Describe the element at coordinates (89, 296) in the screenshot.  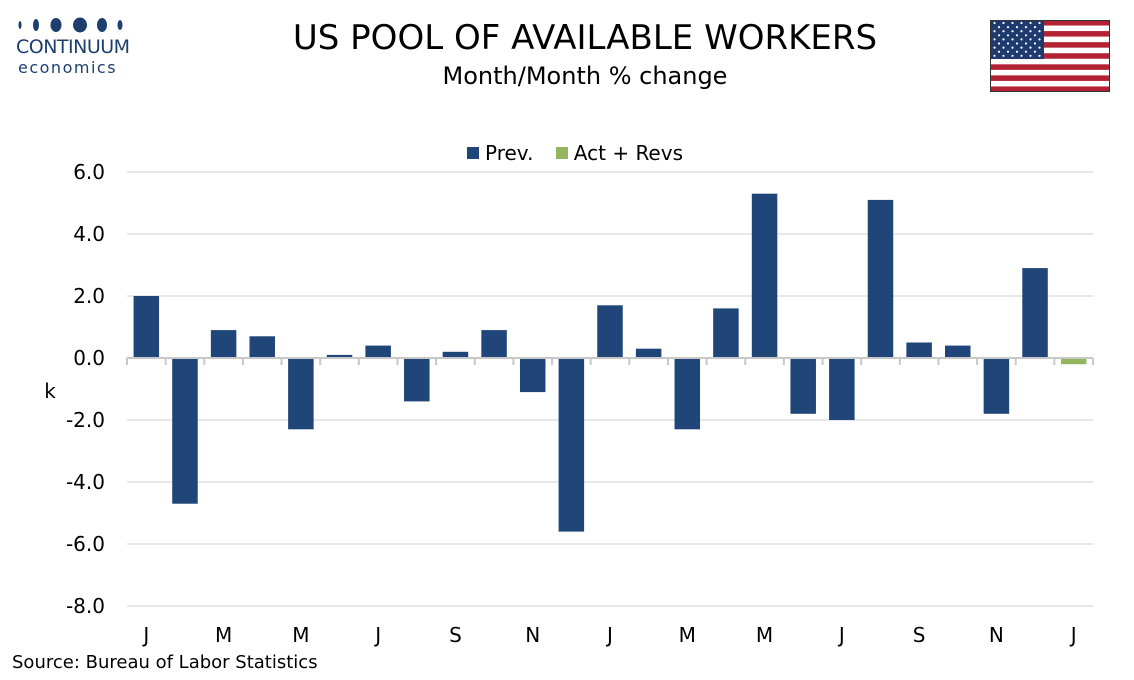
I see `y-tick-label: 2.0` at that location.